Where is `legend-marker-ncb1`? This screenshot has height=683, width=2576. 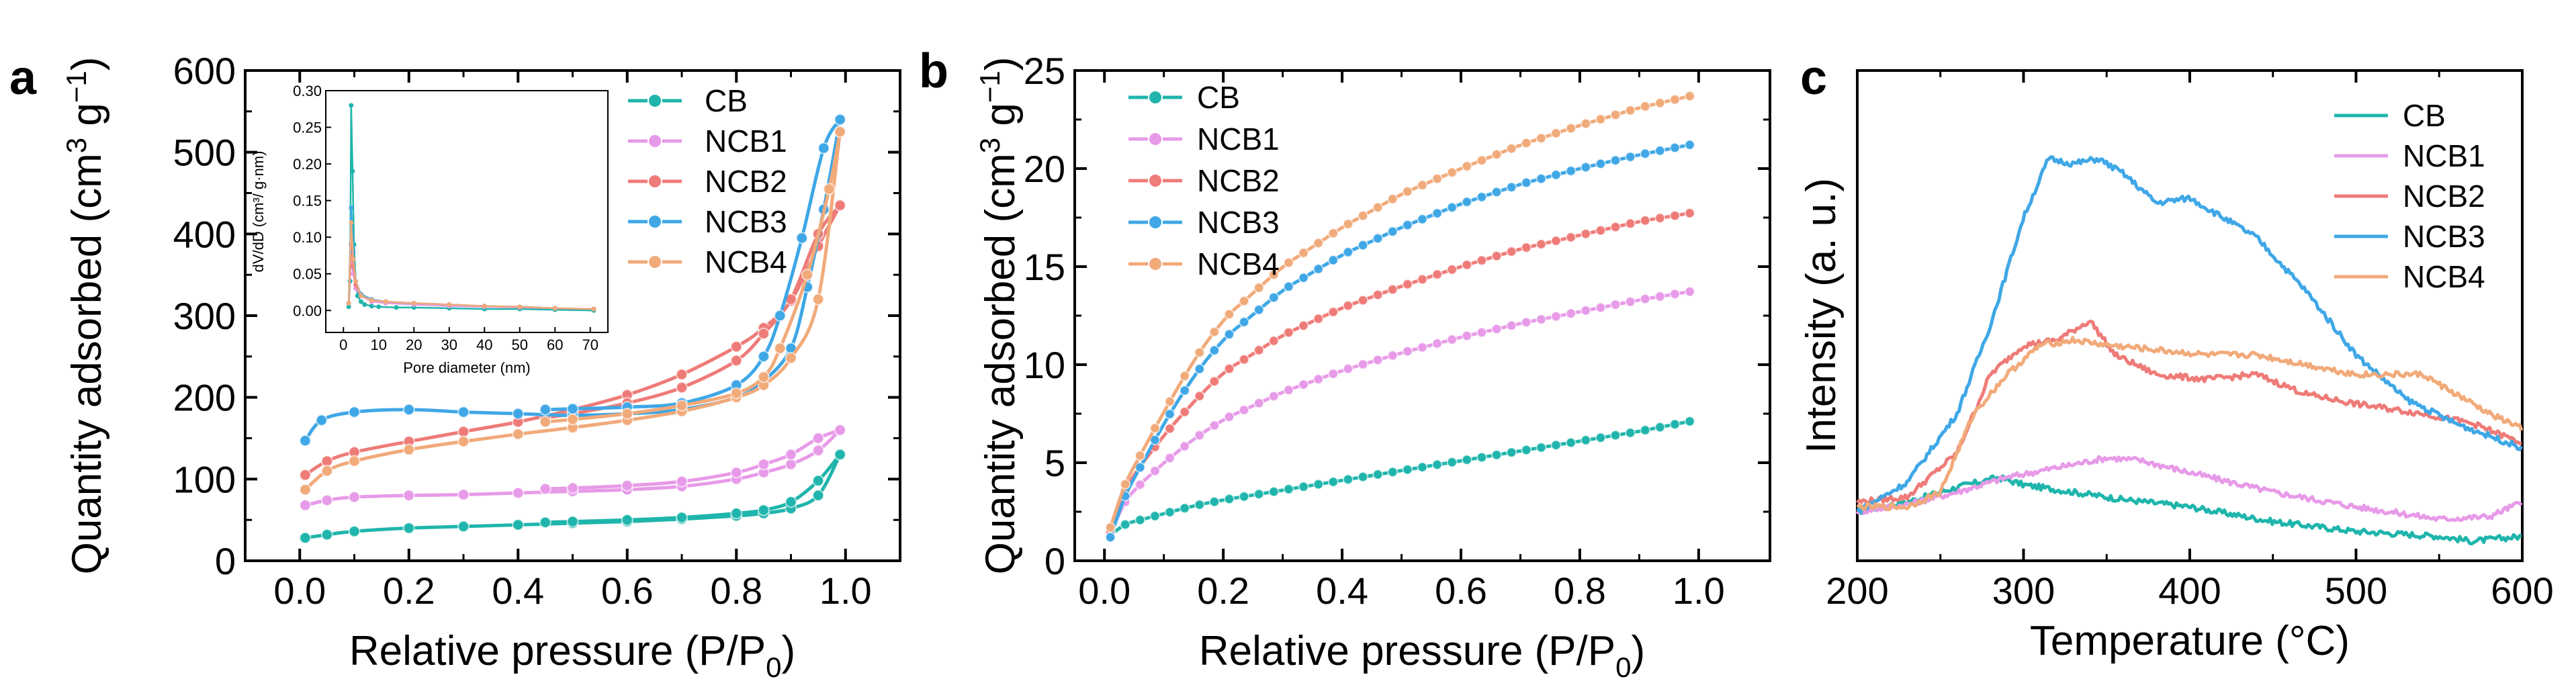 legend-marker-ncb1 is located at coordinates (1156, 139).